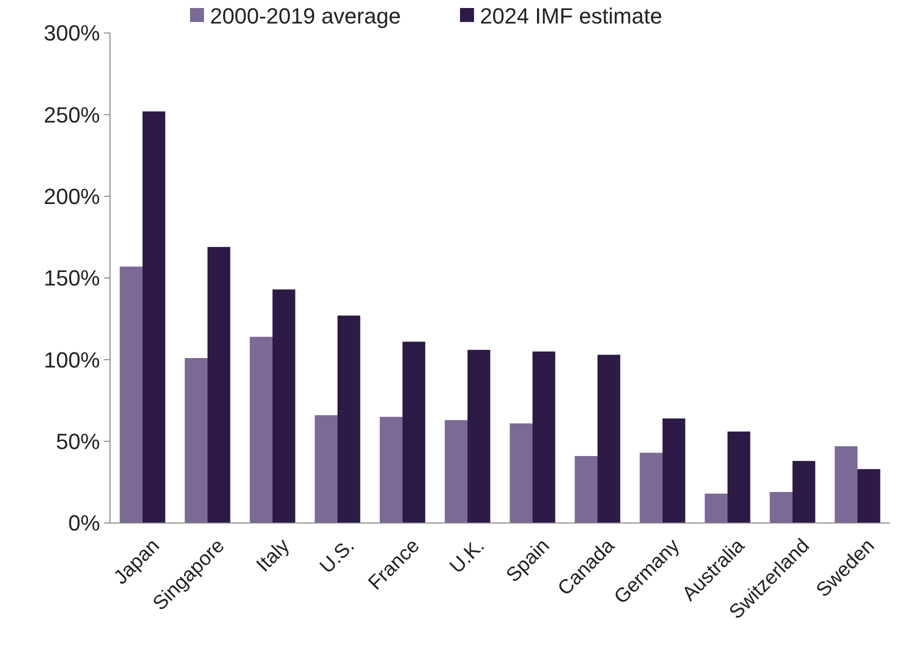 This screenshot has width=902, height=650. What do you see at coordinates (84, 523) in the screenshot?
I see `y-tick-label: 0%` at bounding box center [84, 523].